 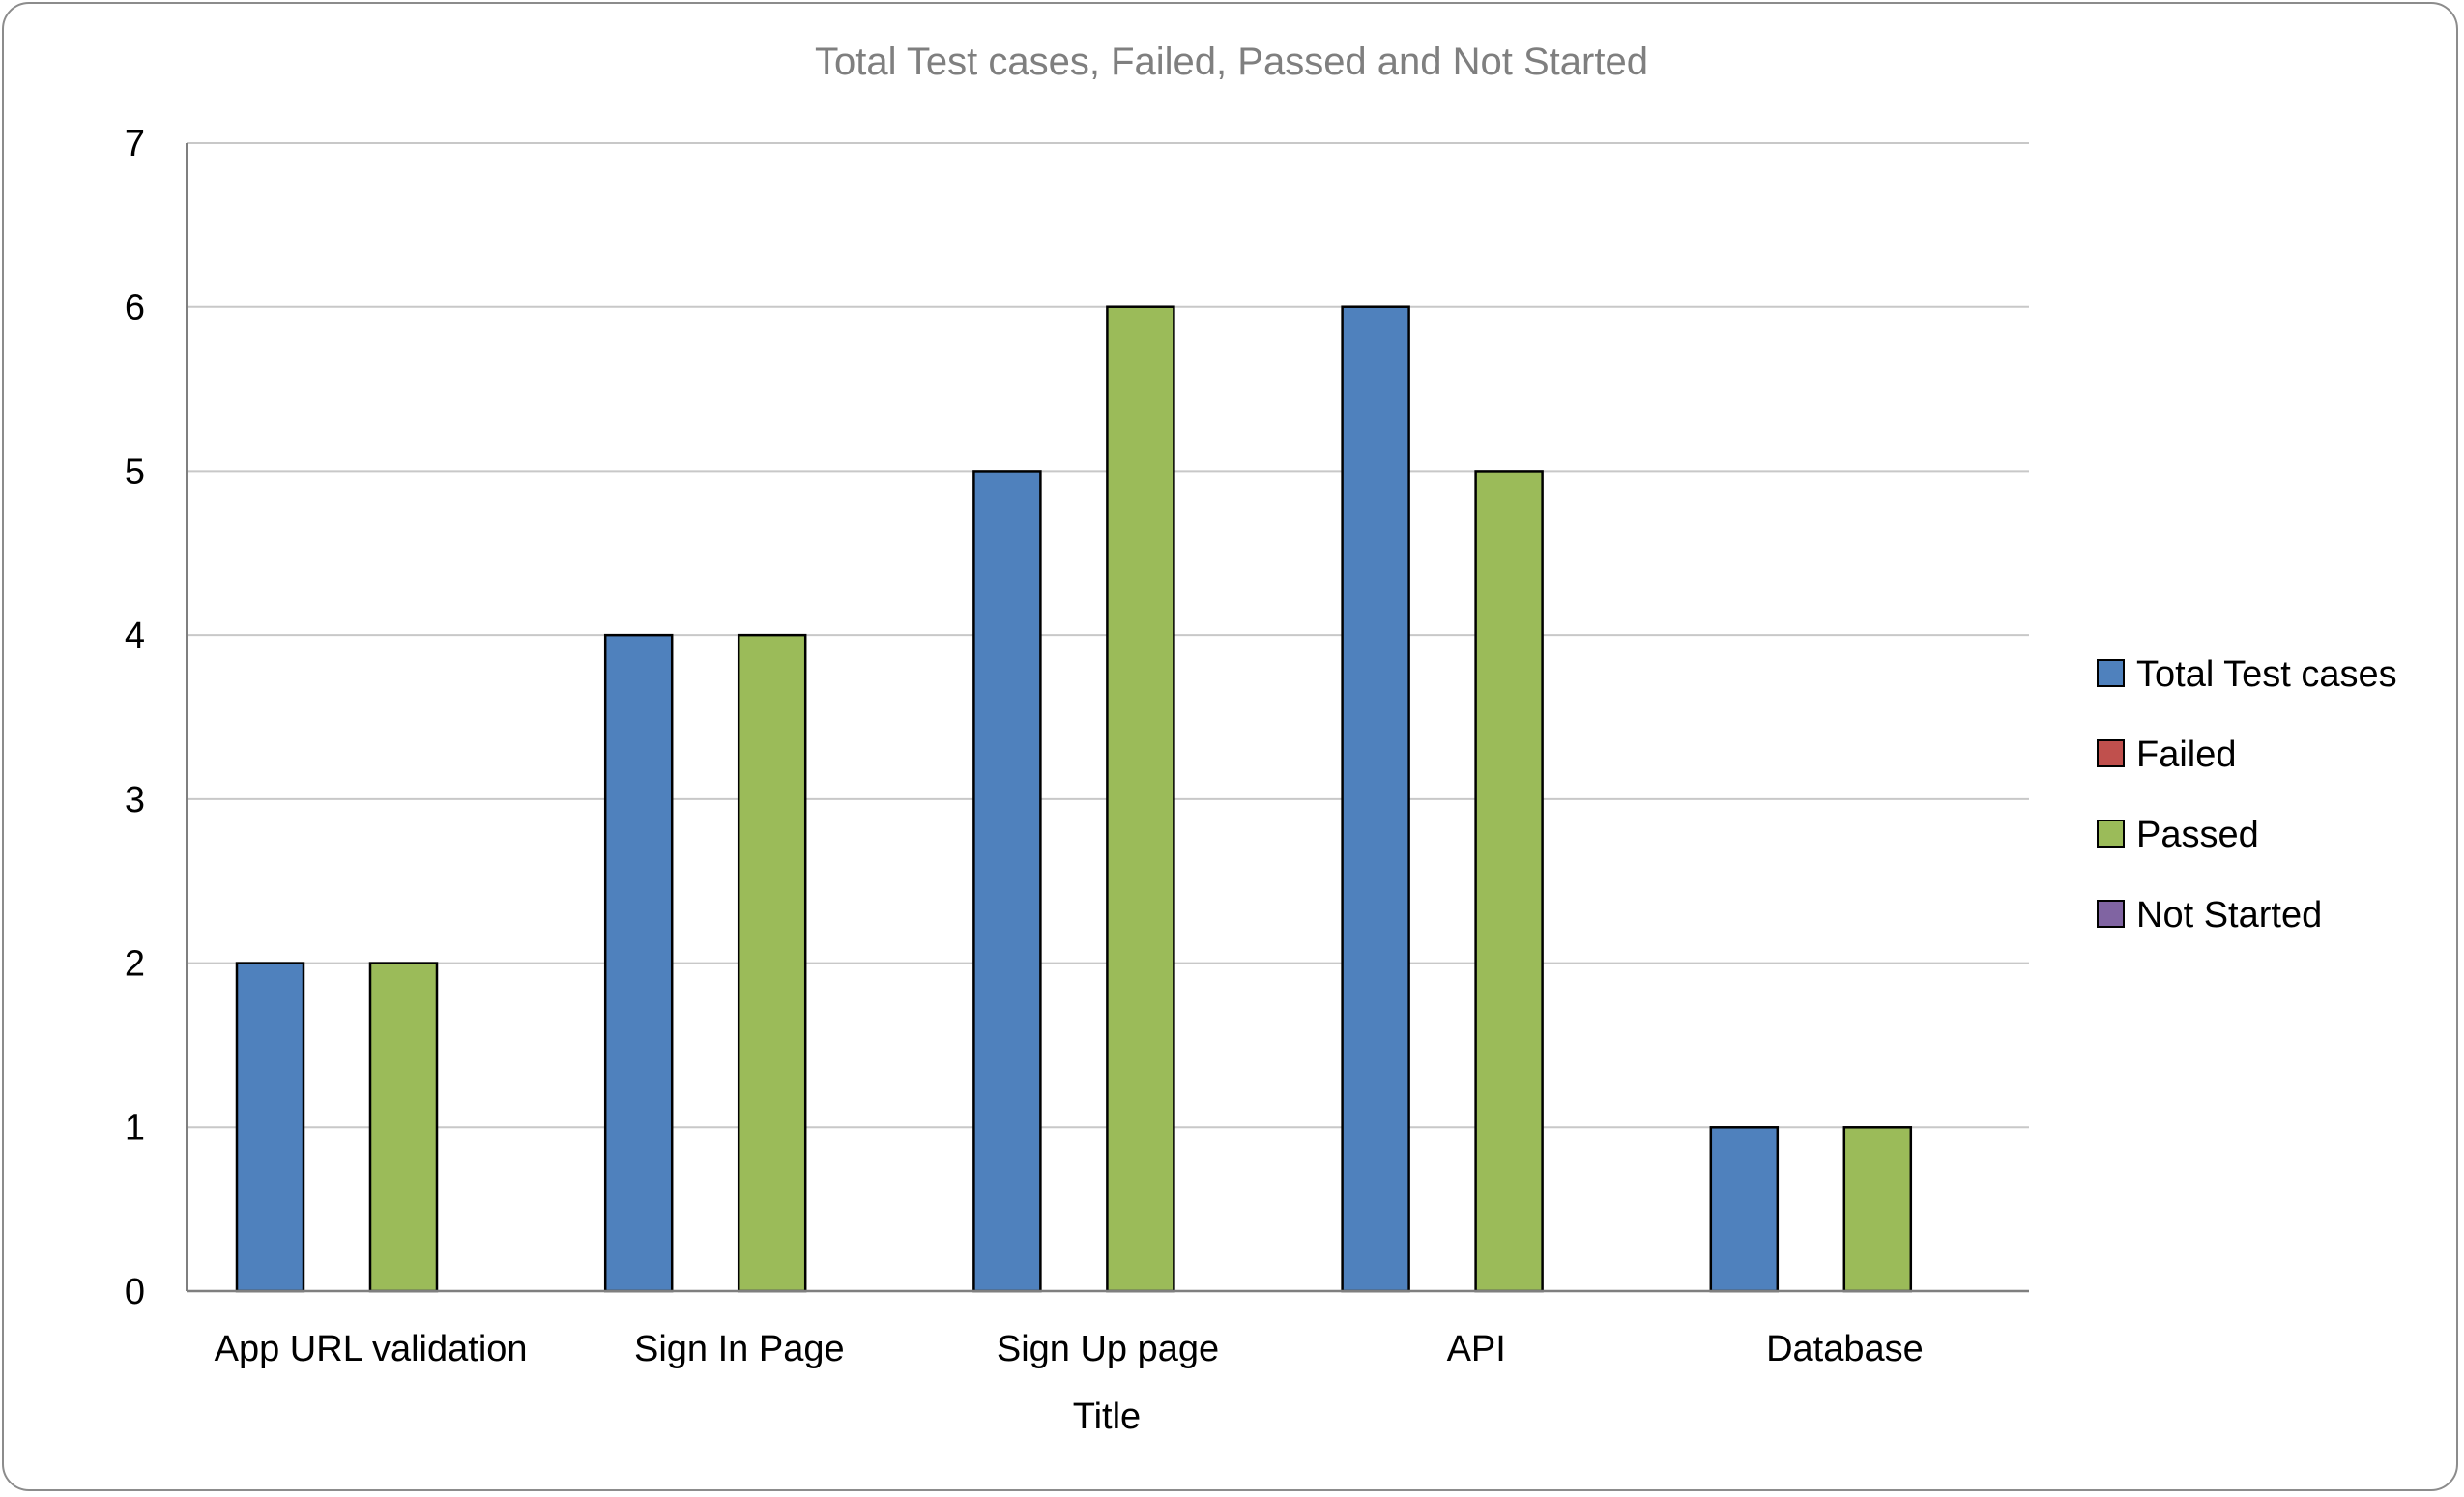 What do you see at coordinates (135, 964) in the screenshot?
I see `y-tick-label: 2` at bounding box center [135, 964].